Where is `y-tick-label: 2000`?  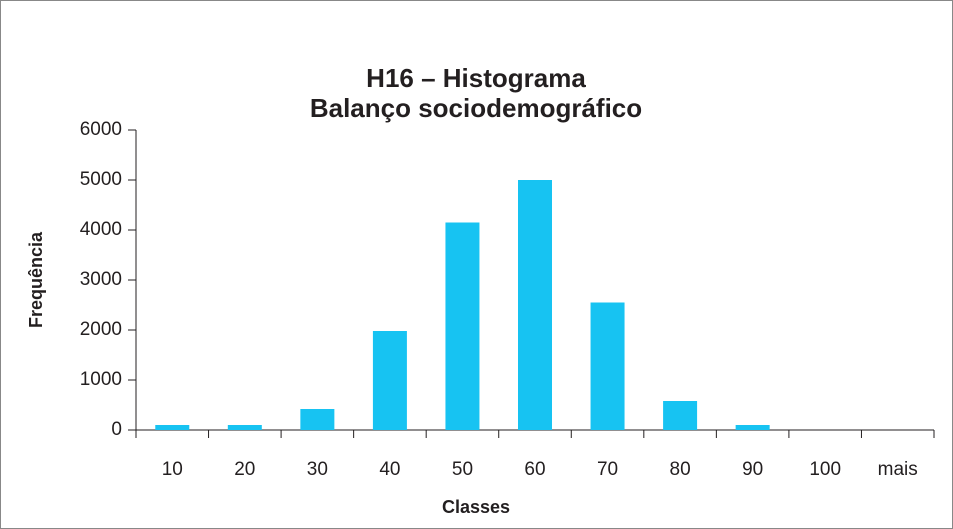 y-tick-label: 2000 is located at coordinates (101, 329).